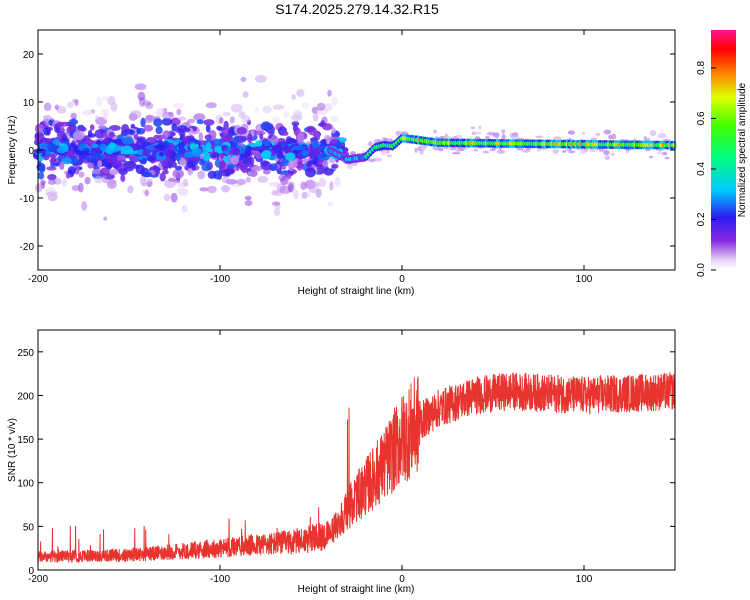 The height and width of the screenshot is (600, 750). Describe the element at coordinates (25, 484) in the screenshot. I see `snr-y-tick-label: 100` at that location.